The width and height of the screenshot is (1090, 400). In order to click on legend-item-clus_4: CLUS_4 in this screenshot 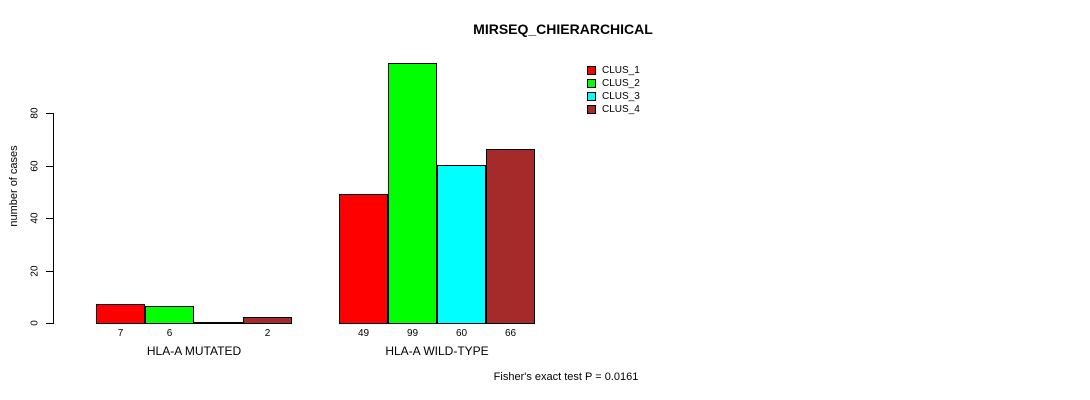, I will do `click(613, 109)`.